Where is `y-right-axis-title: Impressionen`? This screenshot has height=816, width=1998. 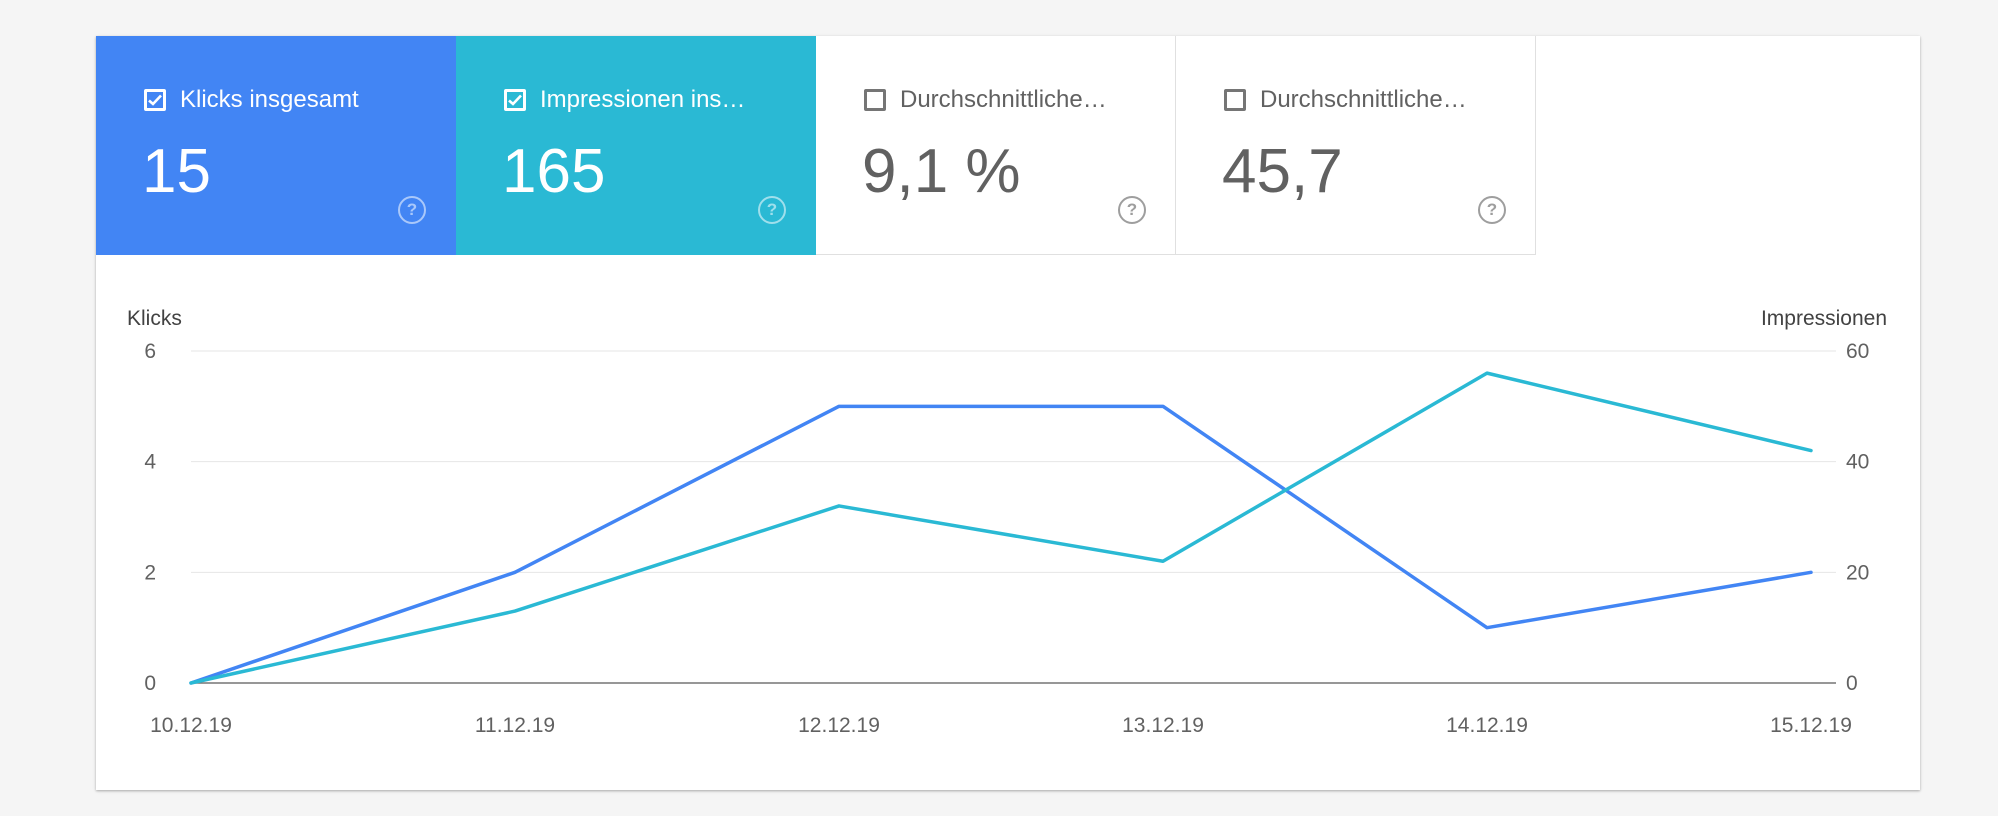
y-right-axis-title: Impressionen is located at coordinates (1824, 318).